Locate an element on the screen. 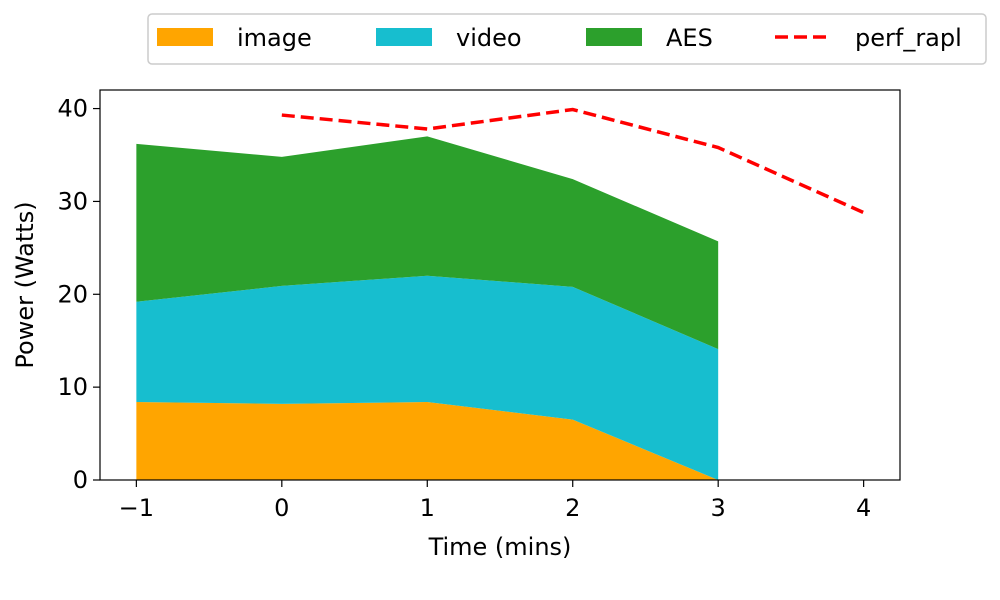 The width and height of the screenshot is (1000, 600). legend-label-AES: AES is located at coordinates (689, 38).